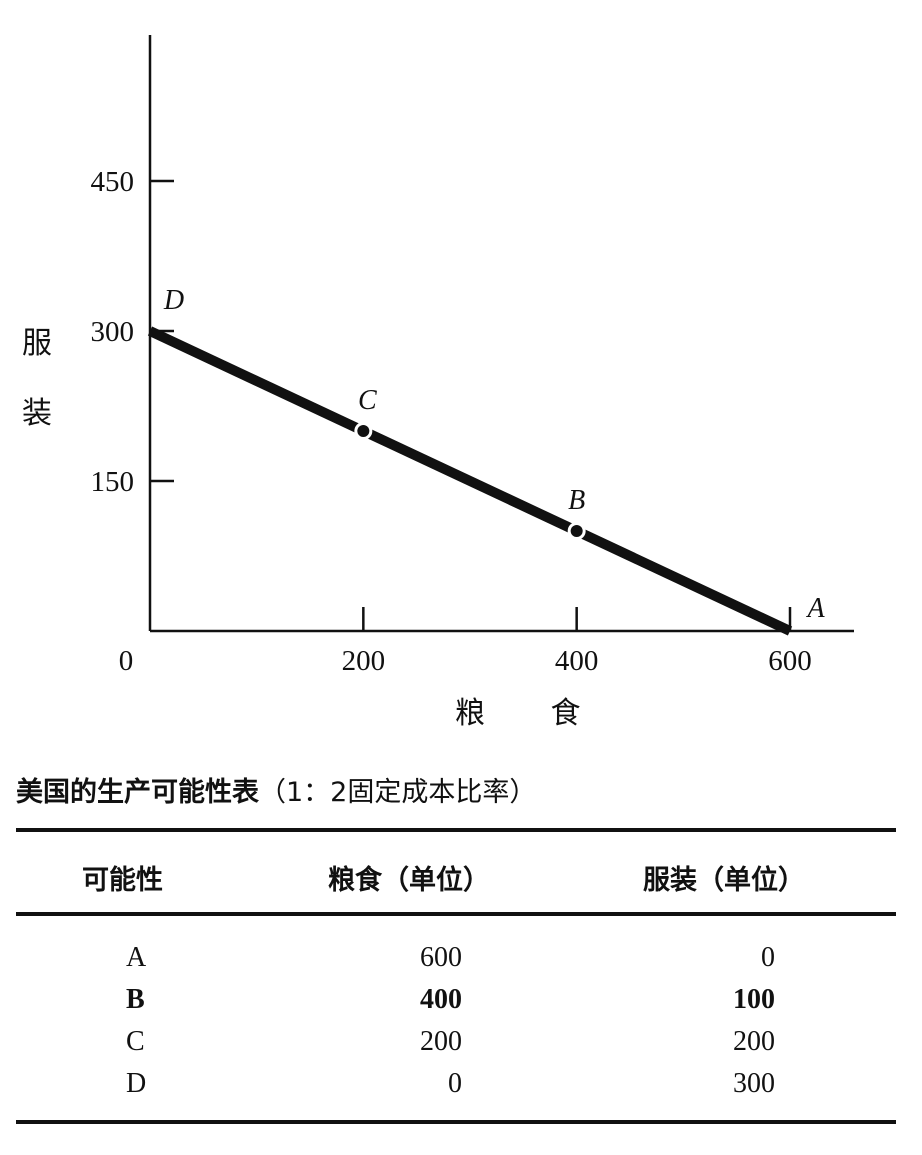 This screenshot has height=1155, width=922. What do you see at coordinates (113, 332) in the screenshot?
I see `y-tick-label-300: 300` at bounding box center [113, 332].